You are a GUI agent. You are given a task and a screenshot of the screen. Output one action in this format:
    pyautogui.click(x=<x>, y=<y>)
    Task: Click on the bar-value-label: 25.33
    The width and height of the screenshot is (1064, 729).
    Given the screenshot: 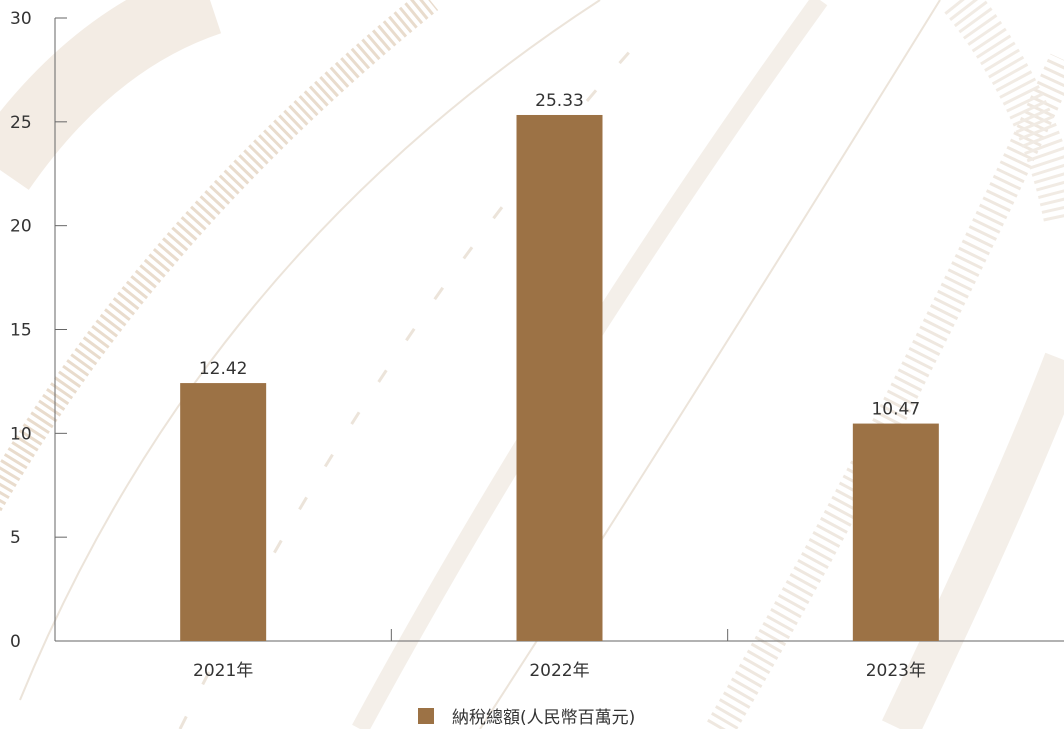 What is the action you would take?
    pyautogui.click(x=559, y=101)
    